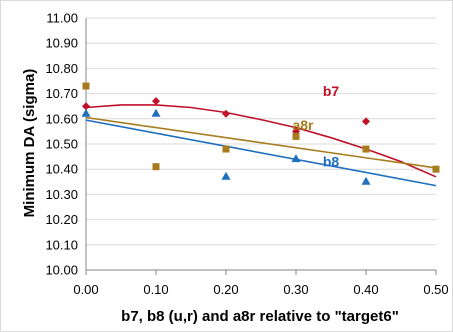 This screenshot has width=453, height=332. I want to click on y-axis-title: Minimum DA (sigma), so click(29, 143).